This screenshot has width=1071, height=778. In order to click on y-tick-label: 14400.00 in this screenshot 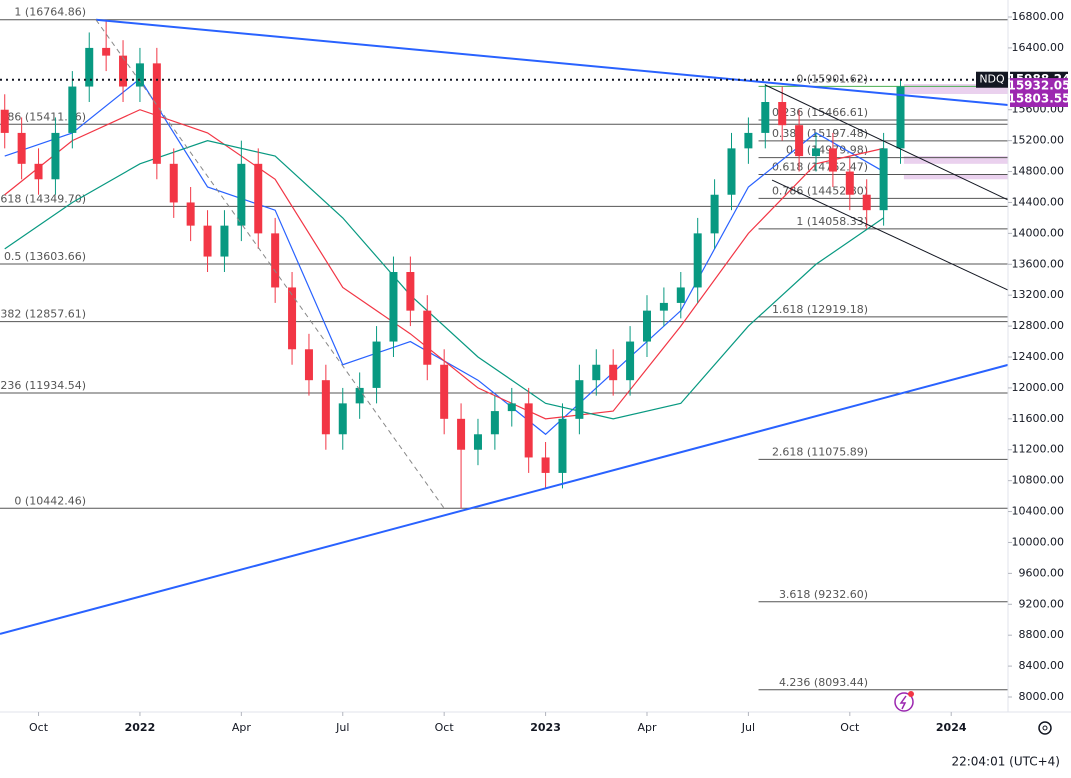, I will do `click(1038, 201)`.